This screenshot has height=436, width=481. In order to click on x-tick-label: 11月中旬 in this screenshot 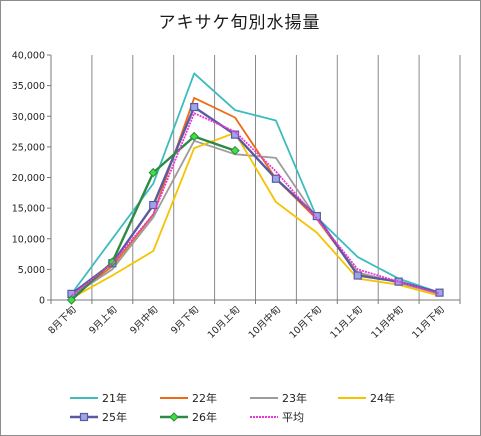, I will do `click(387, 322)`.